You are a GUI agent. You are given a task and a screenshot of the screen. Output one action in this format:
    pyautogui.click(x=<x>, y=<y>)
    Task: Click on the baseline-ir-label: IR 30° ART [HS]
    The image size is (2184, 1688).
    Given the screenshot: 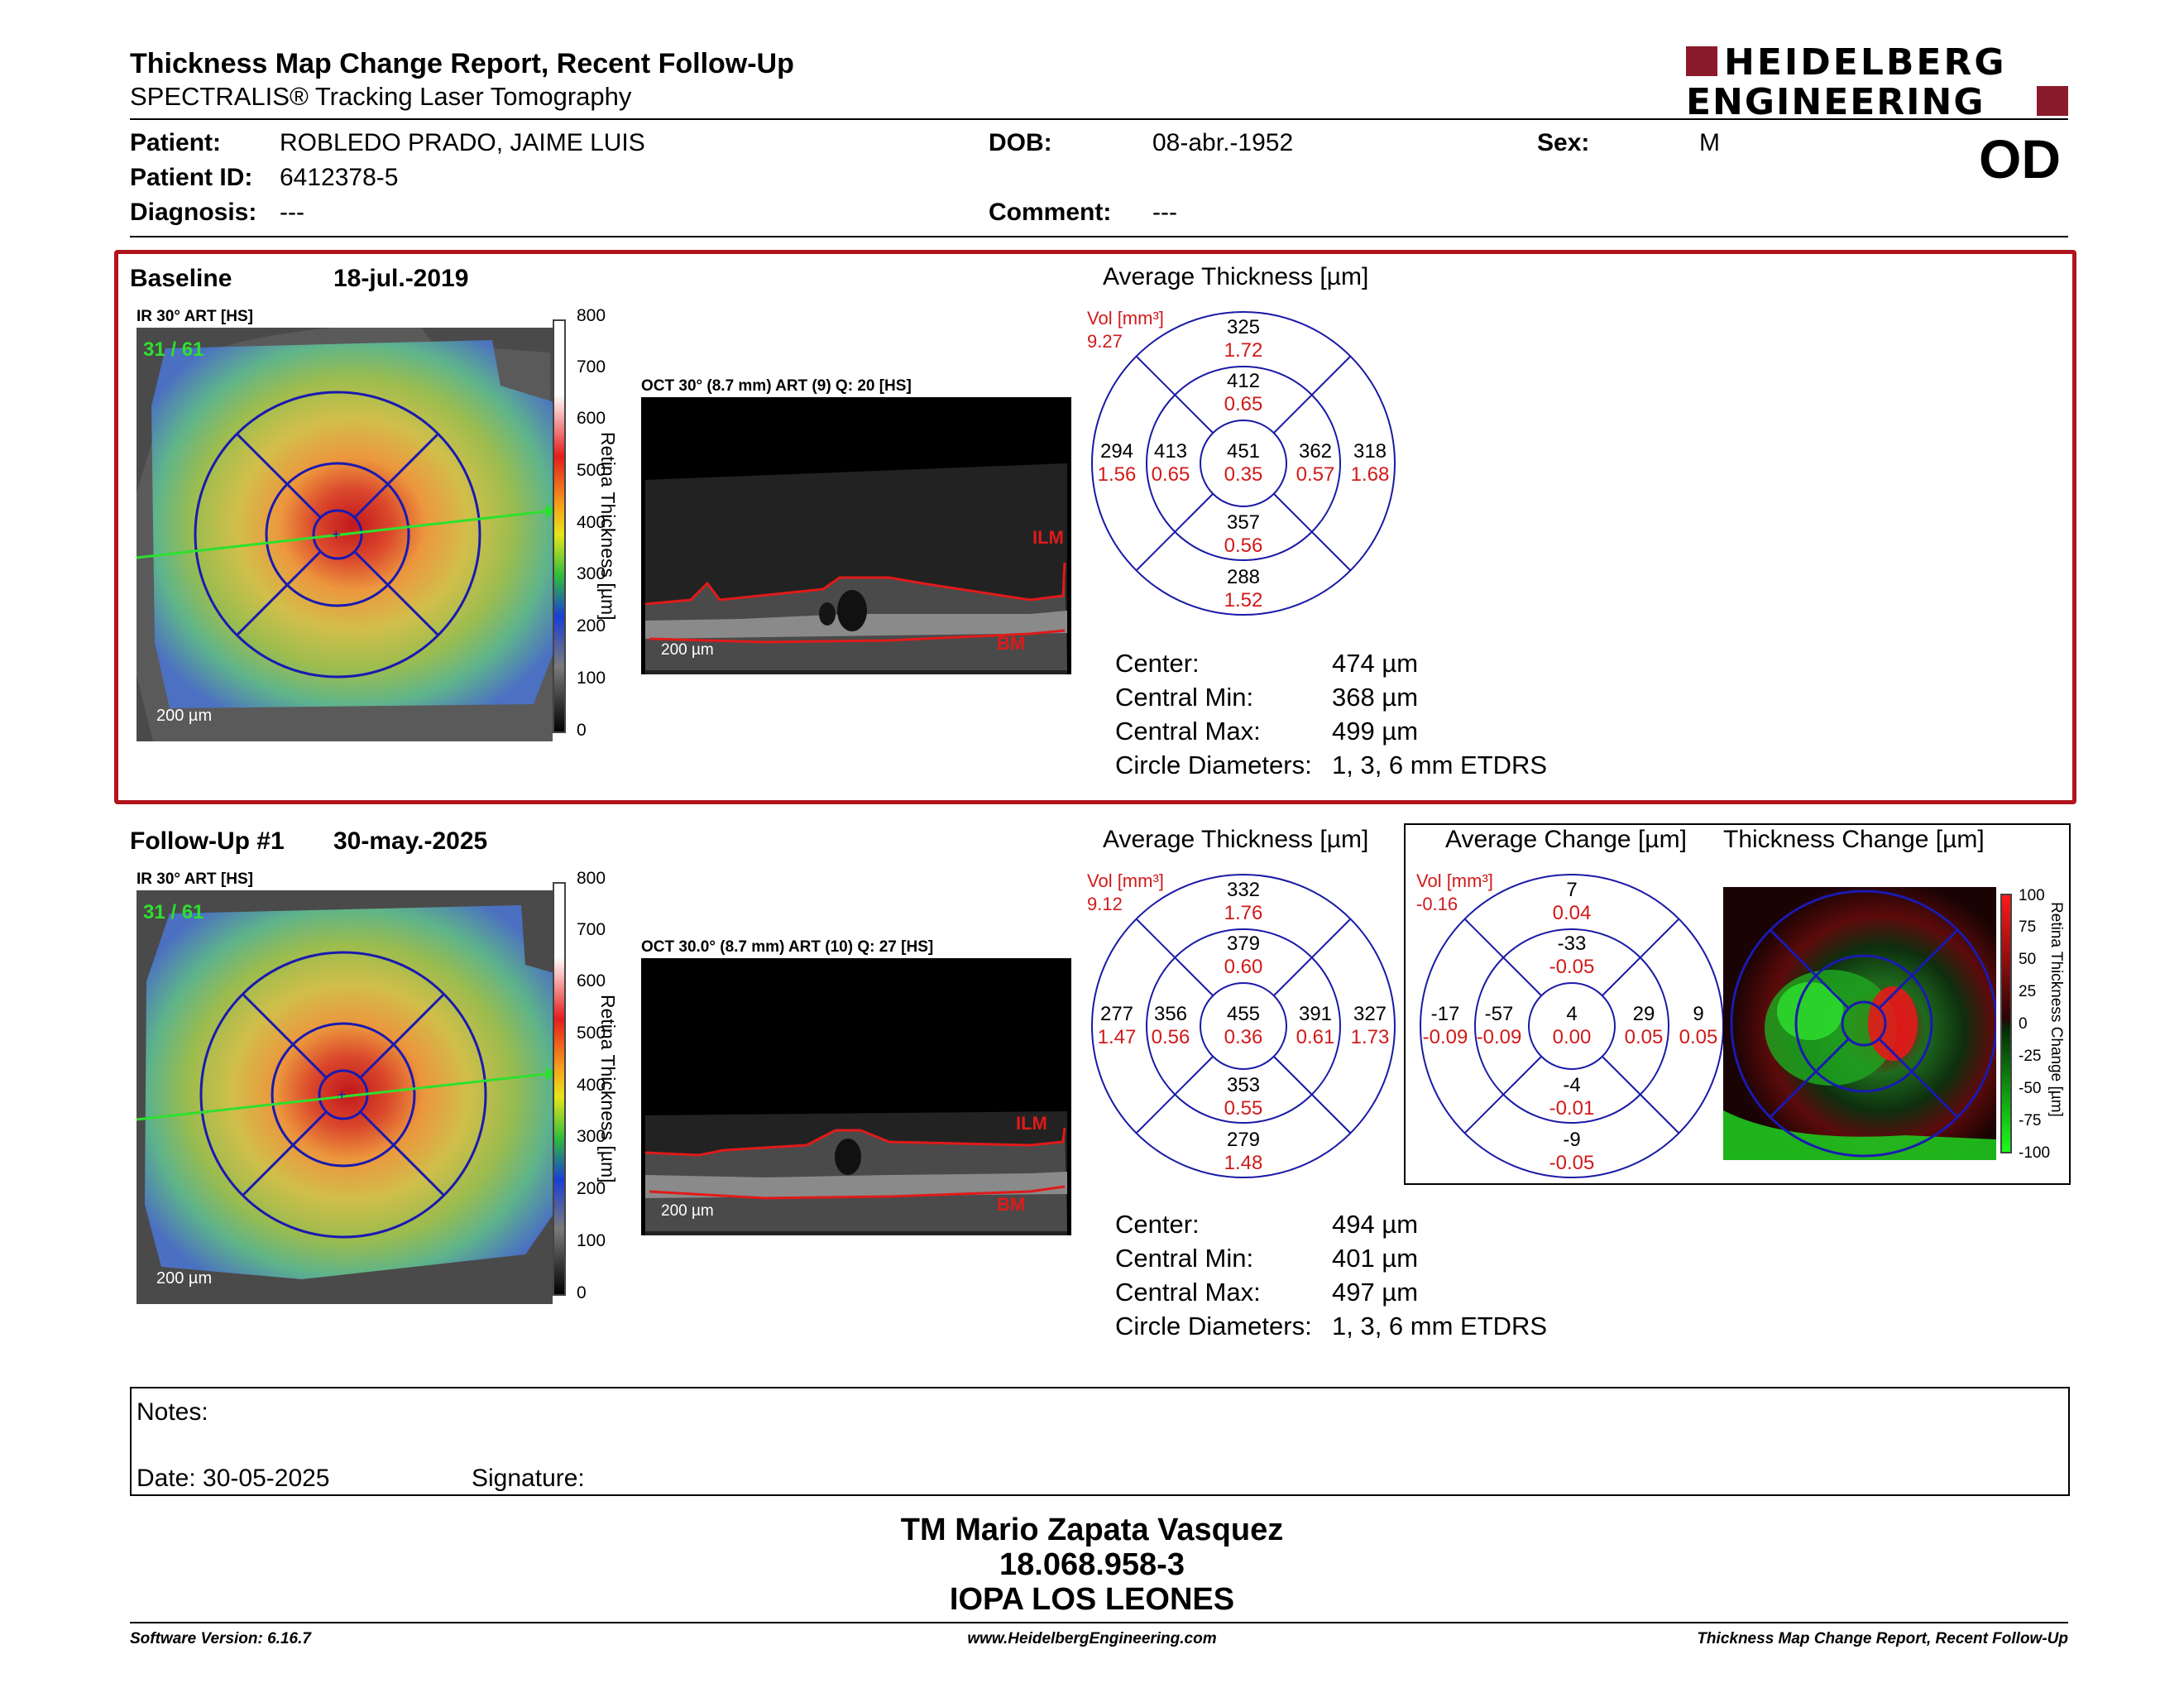 What is the action you would take?
    pyautogui.click(x=194, y=316)
    